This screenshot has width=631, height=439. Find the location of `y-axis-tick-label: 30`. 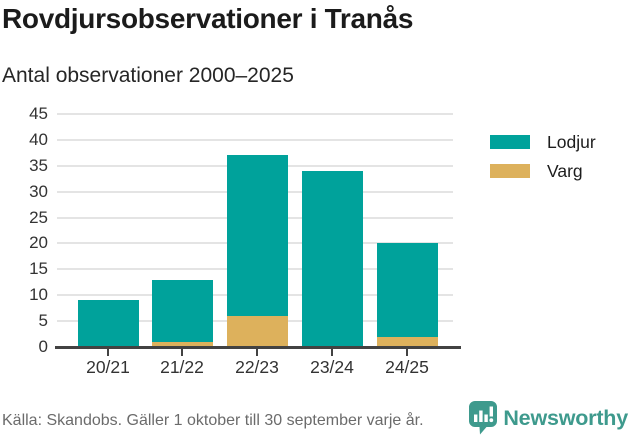

y-axis-tick-label: 30 is located at coordinates (38, 191).